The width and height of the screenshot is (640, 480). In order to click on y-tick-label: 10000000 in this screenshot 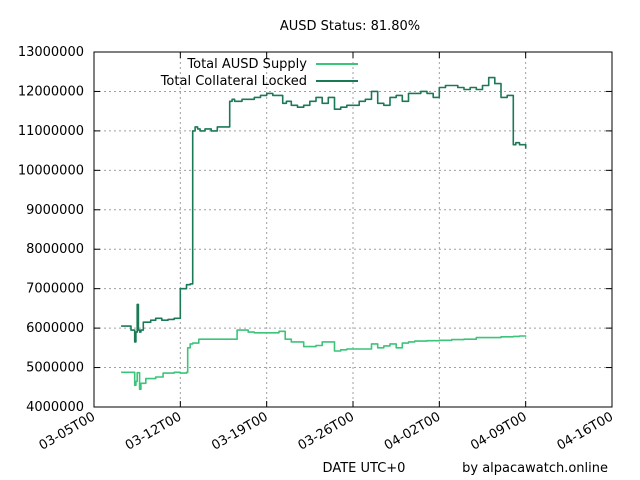, I will do `click(51, 170)`.